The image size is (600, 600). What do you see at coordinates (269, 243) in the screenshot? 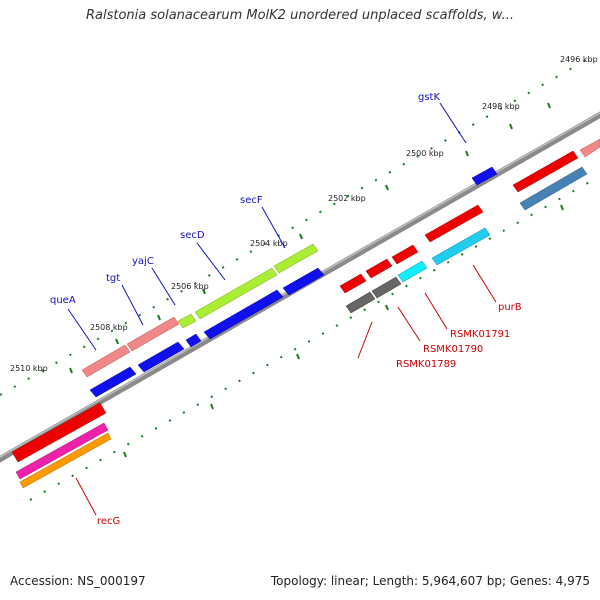
I see `tick-label: 2504 kbp` at bounding box center [269, 243].